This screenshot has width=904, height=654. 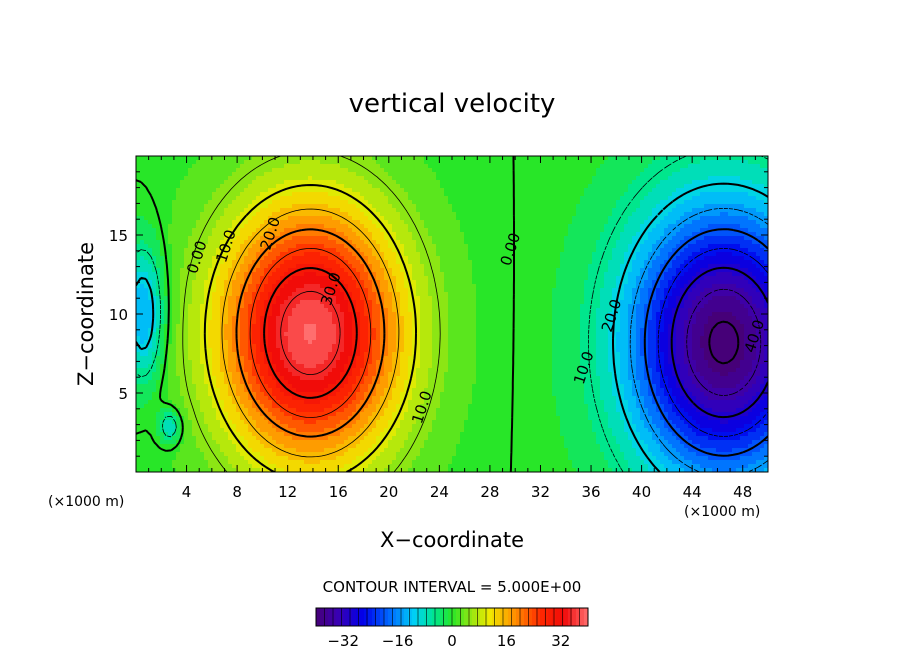 What do you see at coordinates (343, 641) in the screenshot?
I see `colorbar-tick-label: −32` at bounding box center [343, 641].